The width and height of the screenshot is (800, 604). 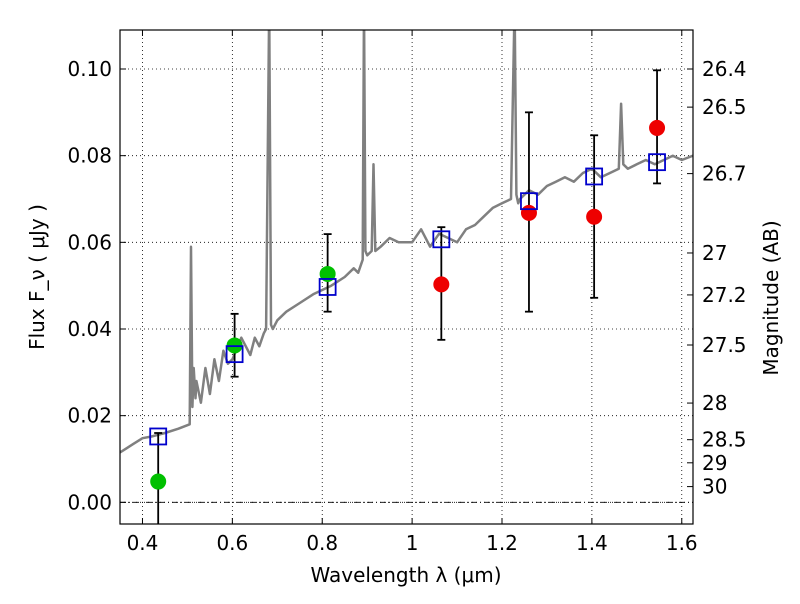 I want to click on x-tick-label: 0.6, so click(x=232, y=543).